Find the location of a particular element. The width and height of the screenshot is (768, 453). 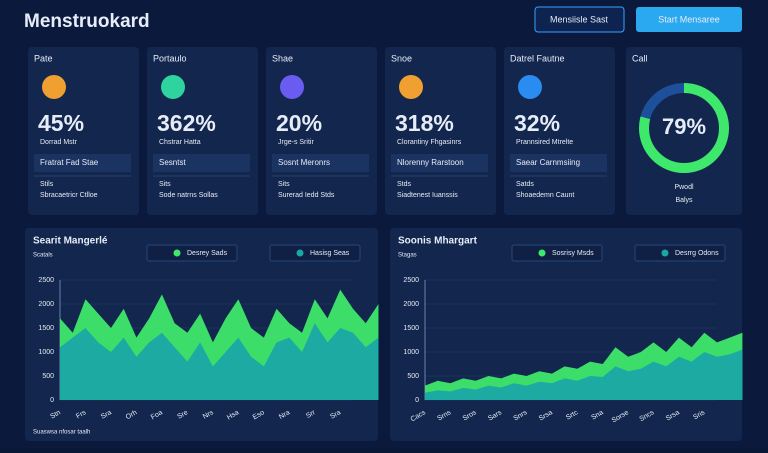

card-caption: Jrge-s Sritir is located at coordinates (296, 142).